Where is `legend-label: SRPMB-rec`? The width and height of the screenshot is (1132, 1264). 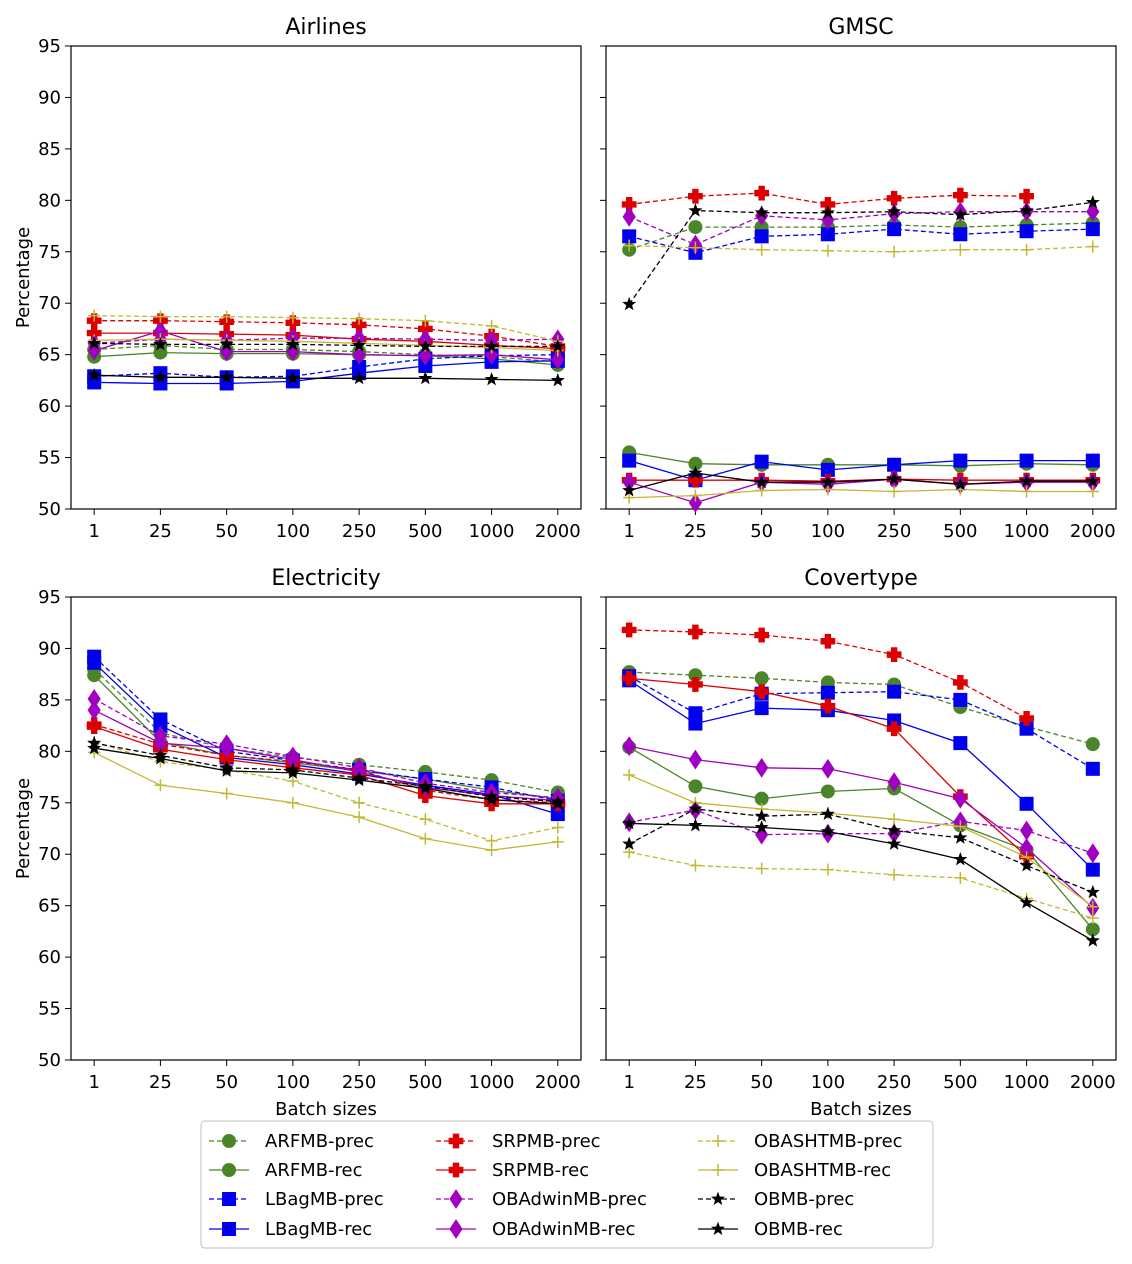 legend-label: SRPMB-rec is located at coordinates (540, 1170).